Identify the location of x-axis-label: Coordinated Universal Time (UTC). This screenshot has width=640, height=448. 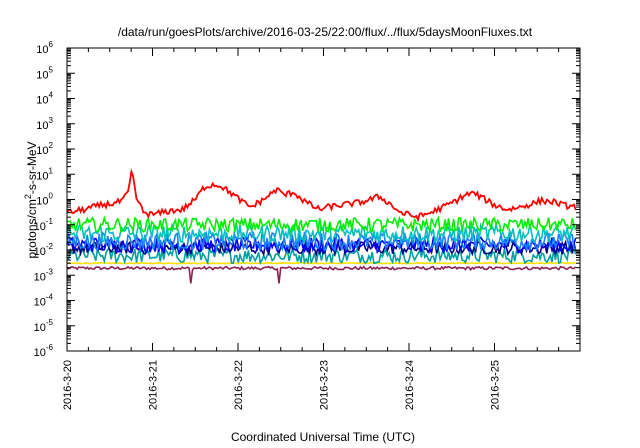
(323, 437).